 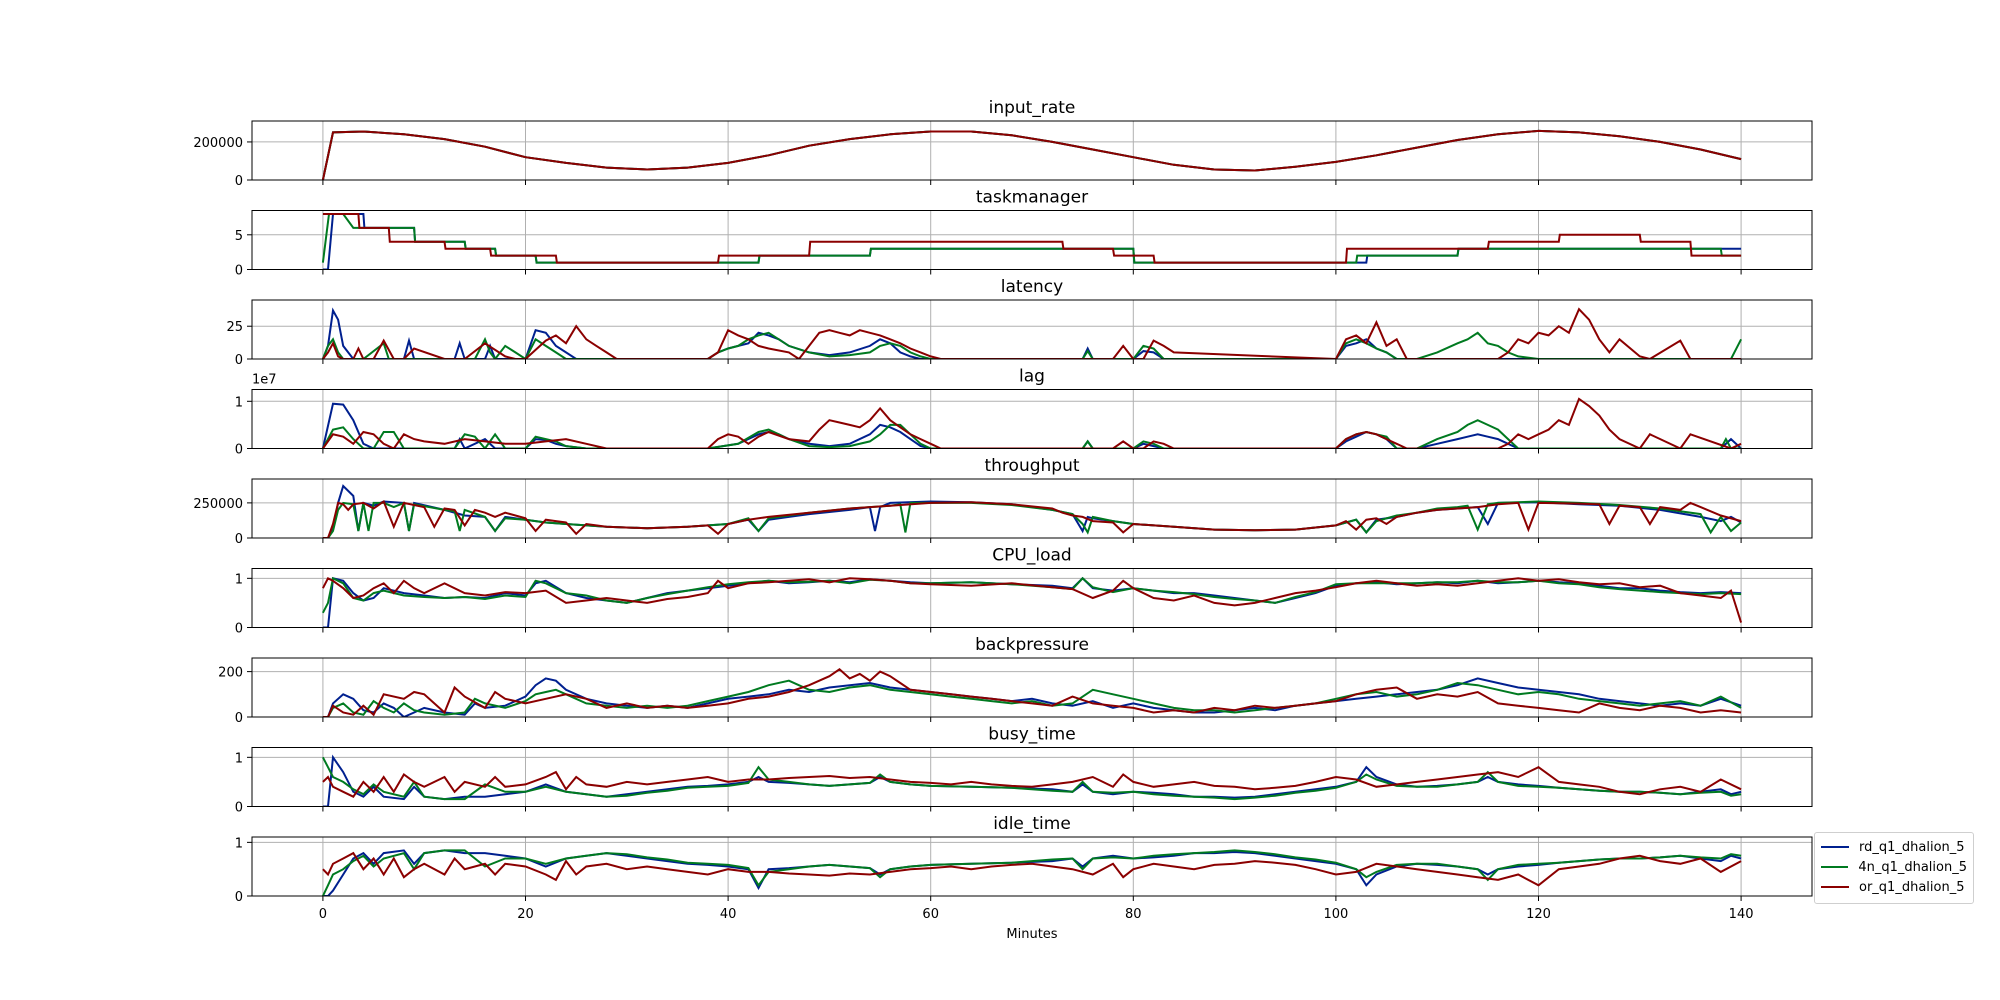 I want to click on x-tick-label: 20, so click(x=525, y=914).